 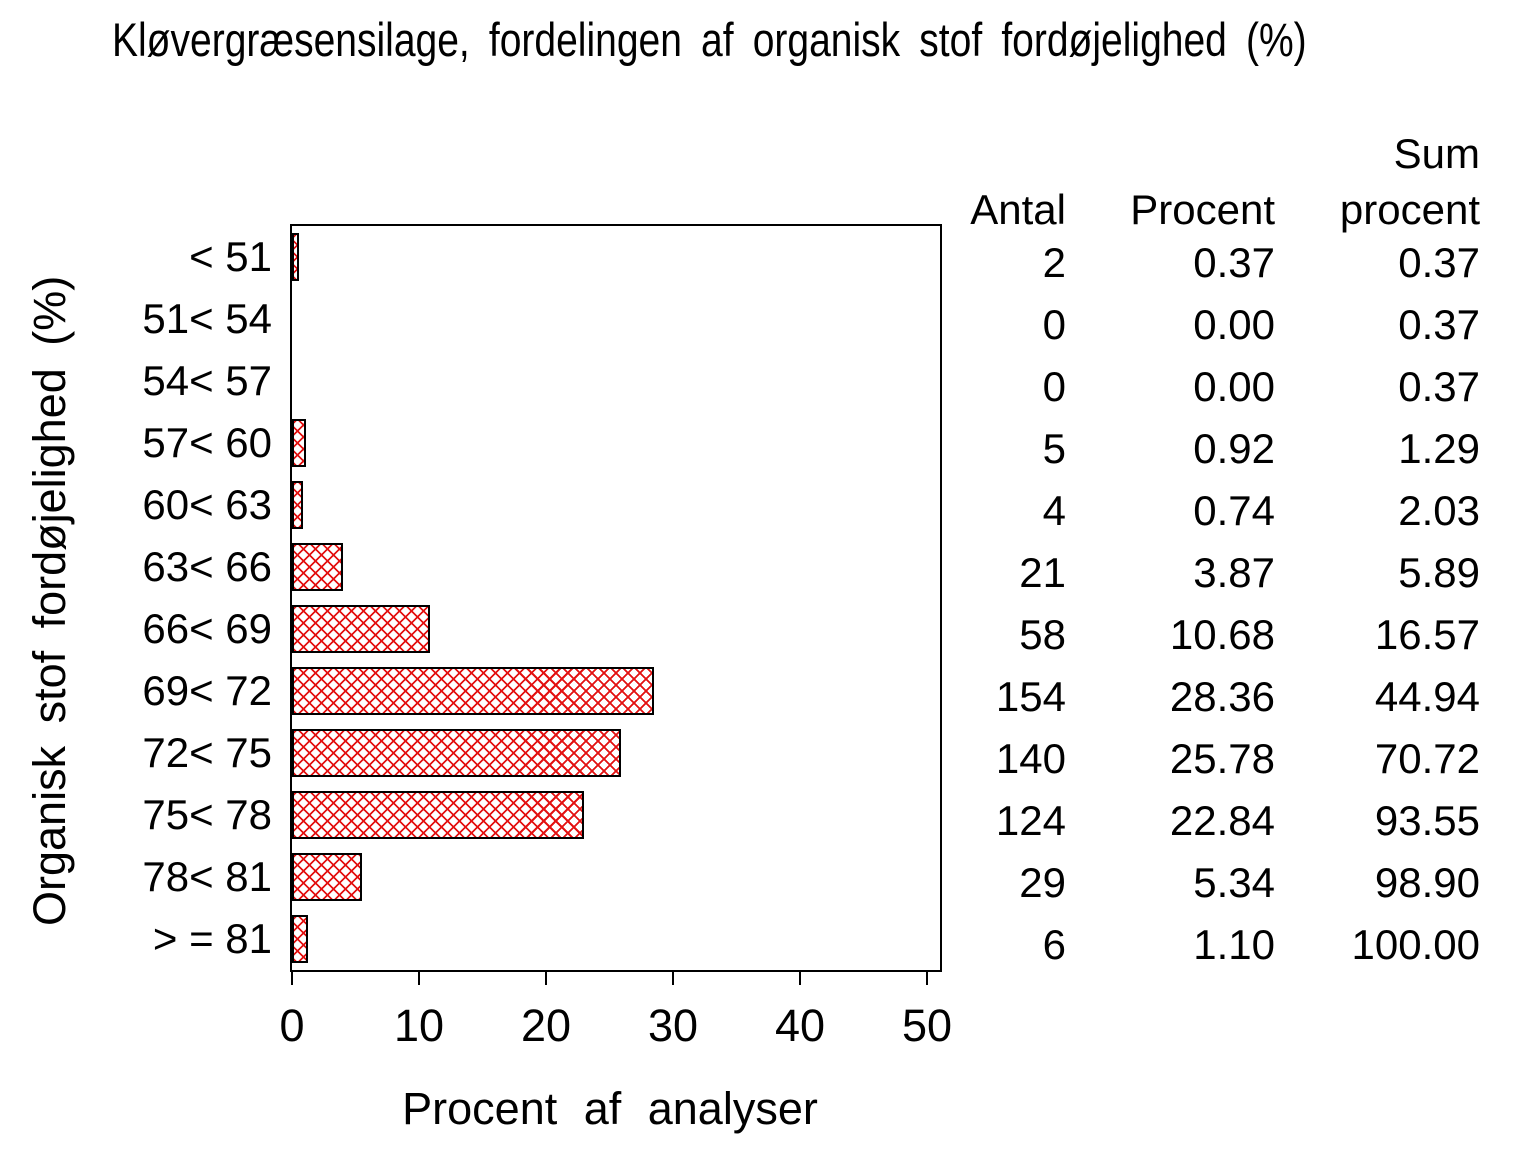 I want to click on y-category-label: 51< 54, so click(x=207, y=318).